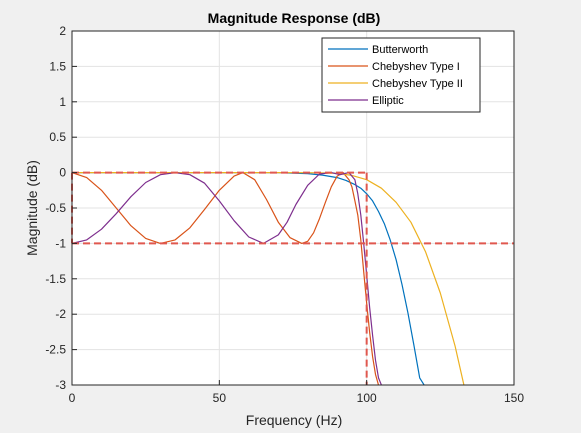  What do you see at coordinates (55, 350) in the screenshot?
I see `y-tick-label: -2.5` at bounding box center [55, 350].